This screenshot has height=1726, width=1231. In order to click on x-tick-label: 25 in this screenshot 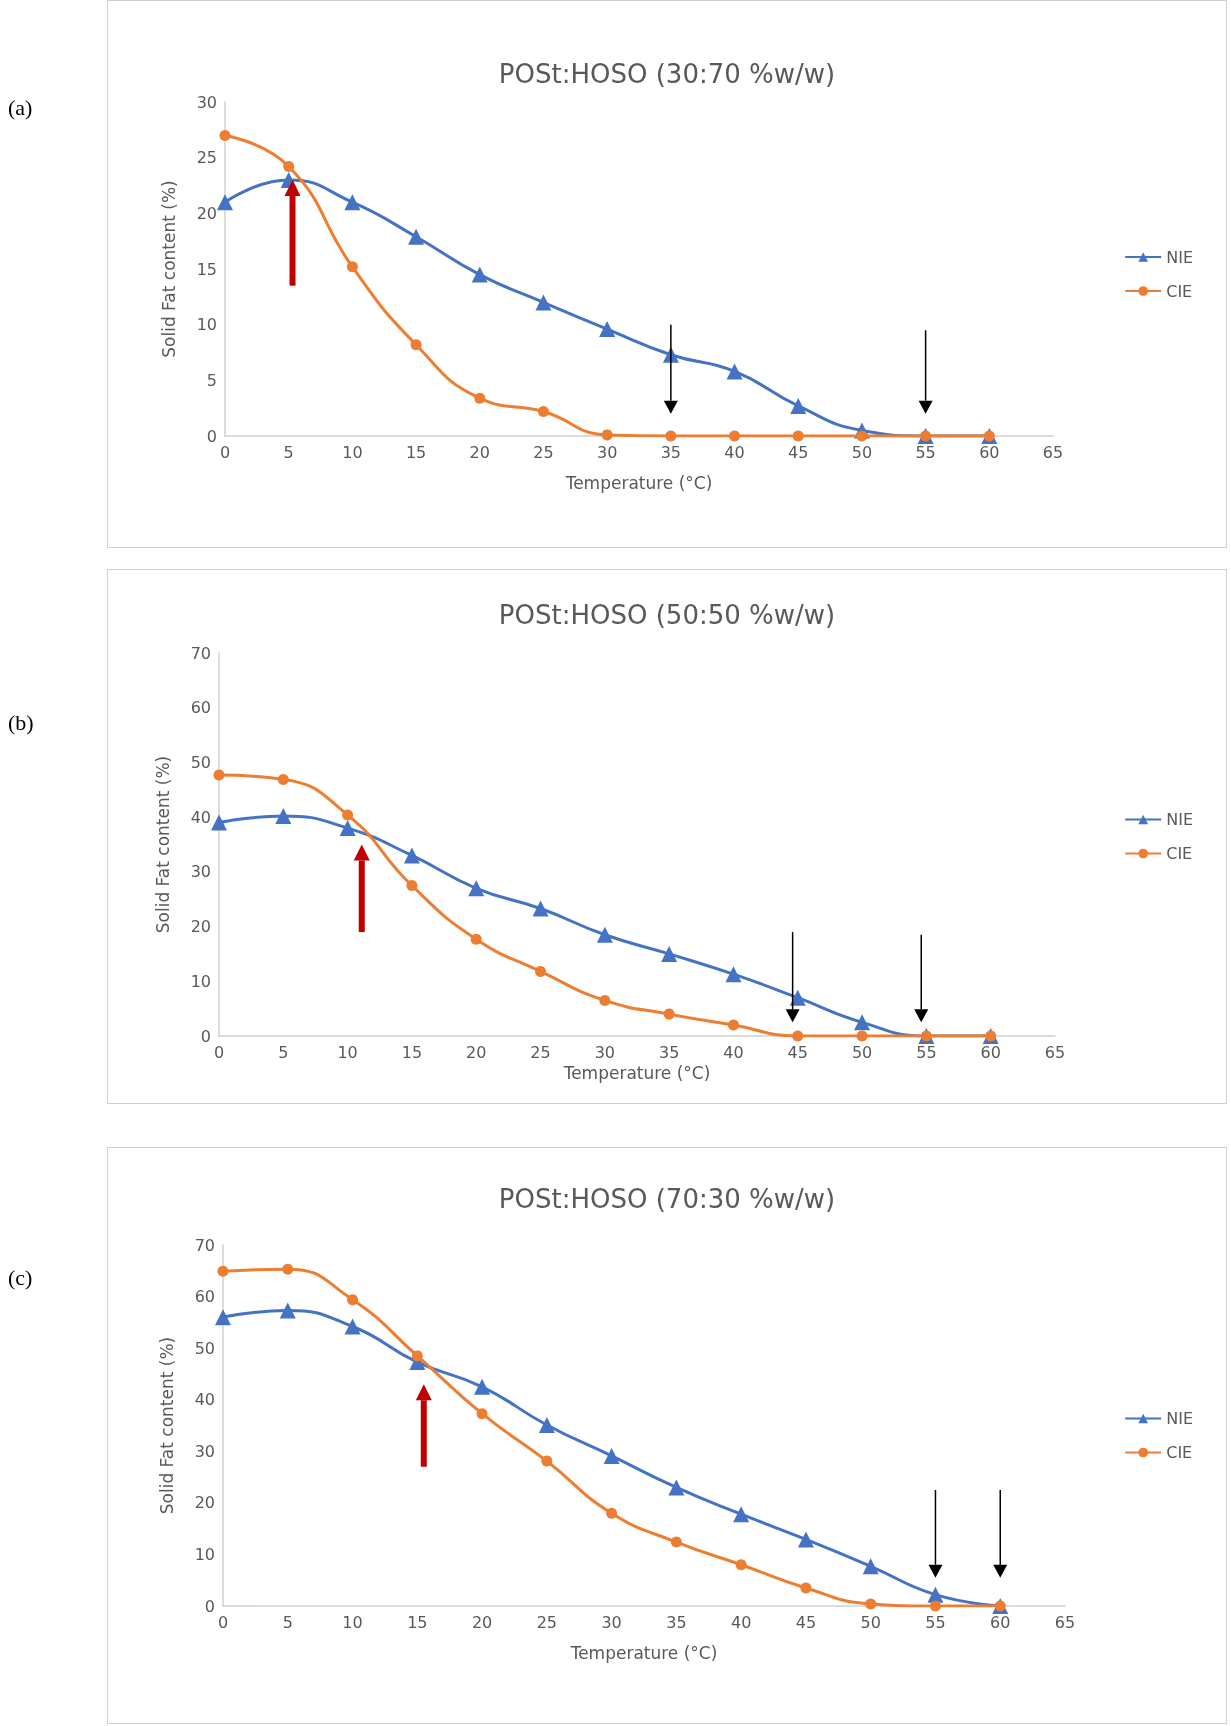, I will do `click(543, 452)`.